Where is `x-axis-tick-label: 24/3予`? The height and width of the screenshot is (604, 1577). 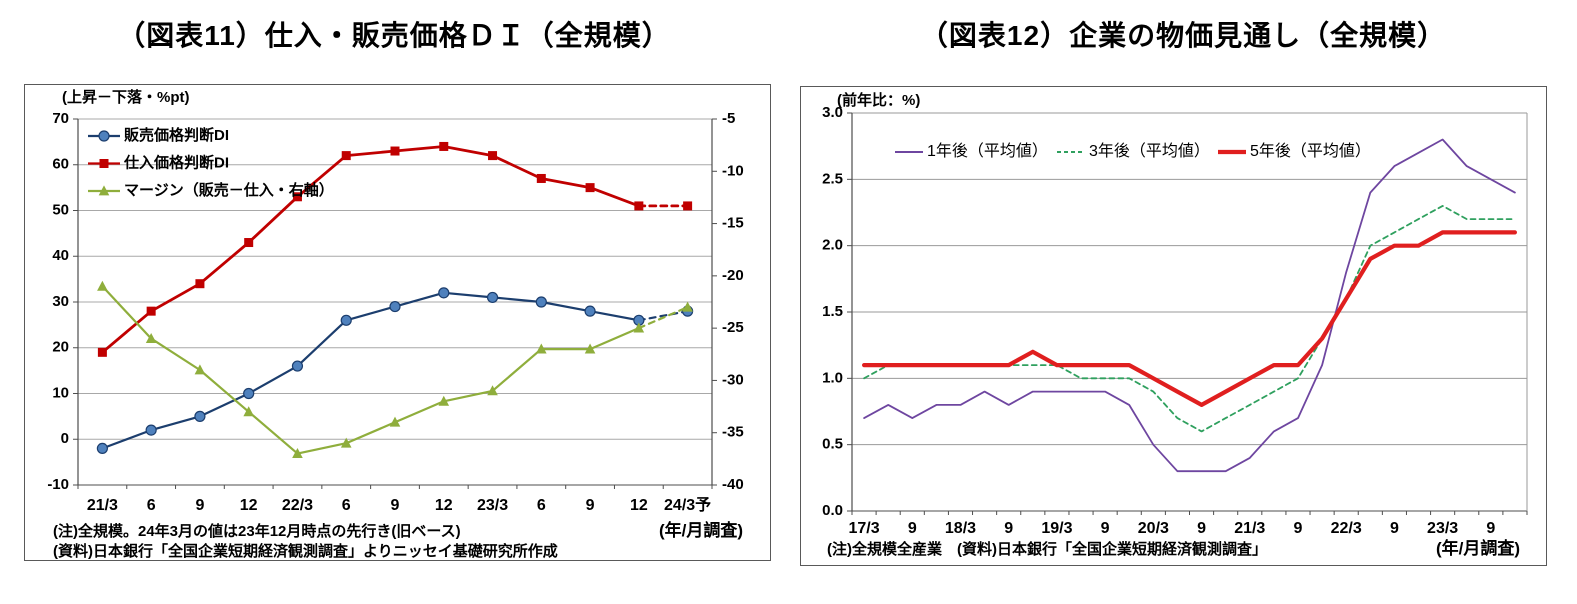
x-axis-tick-label: 24/3予 is located at coordinates (687, 505).